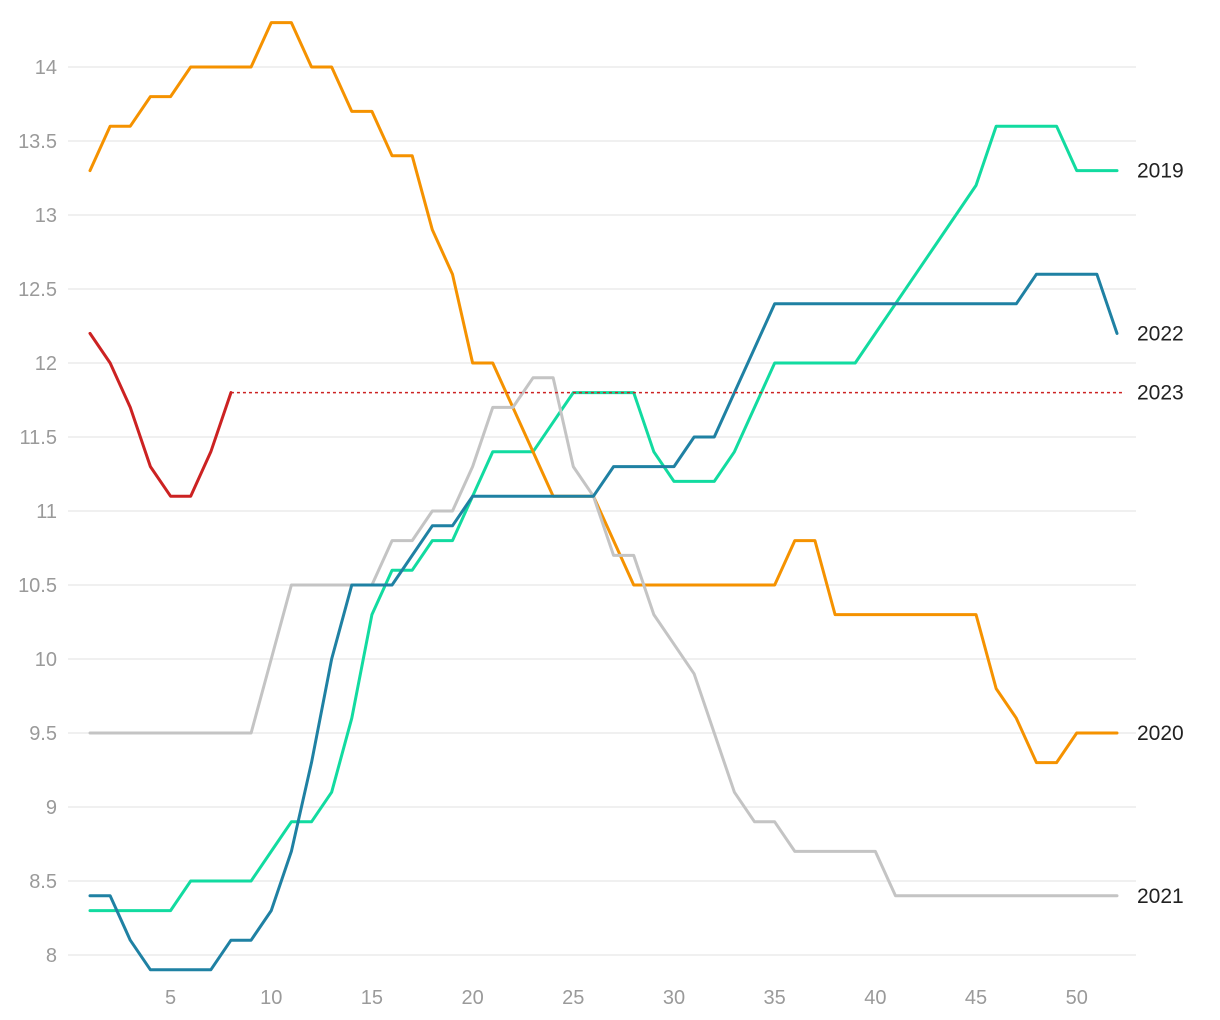 This screenshot has width=1220, height=1020. I want to click on series-label-2019: 2019, so click(1160, 171).